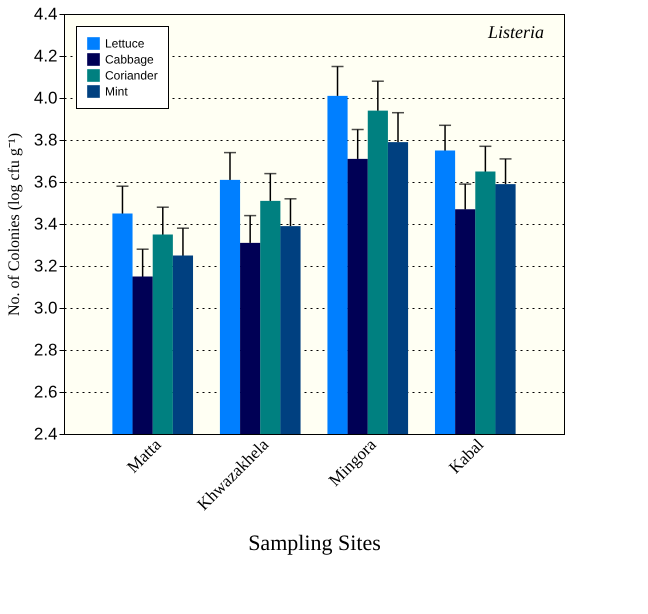 The image size is (648, 614). I want to click on annotation: Listeria, so click(515, 32).